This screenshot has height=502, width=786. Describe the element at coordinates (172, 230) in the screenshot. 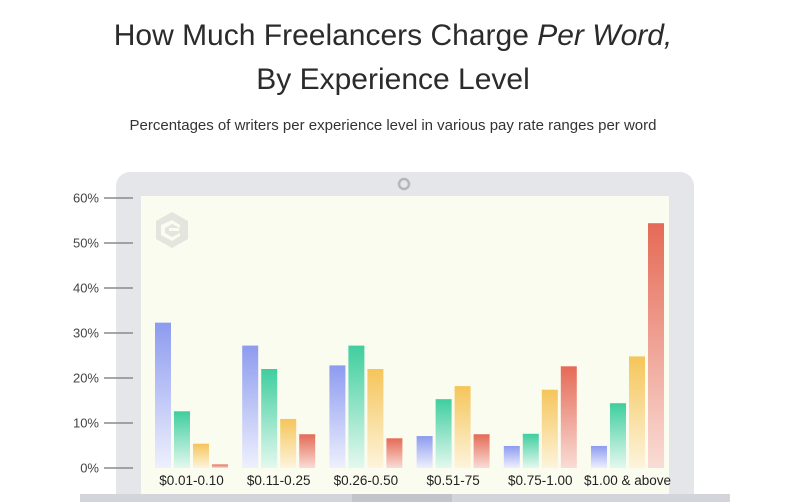

I see `contently-c-logo-icon` at that location.